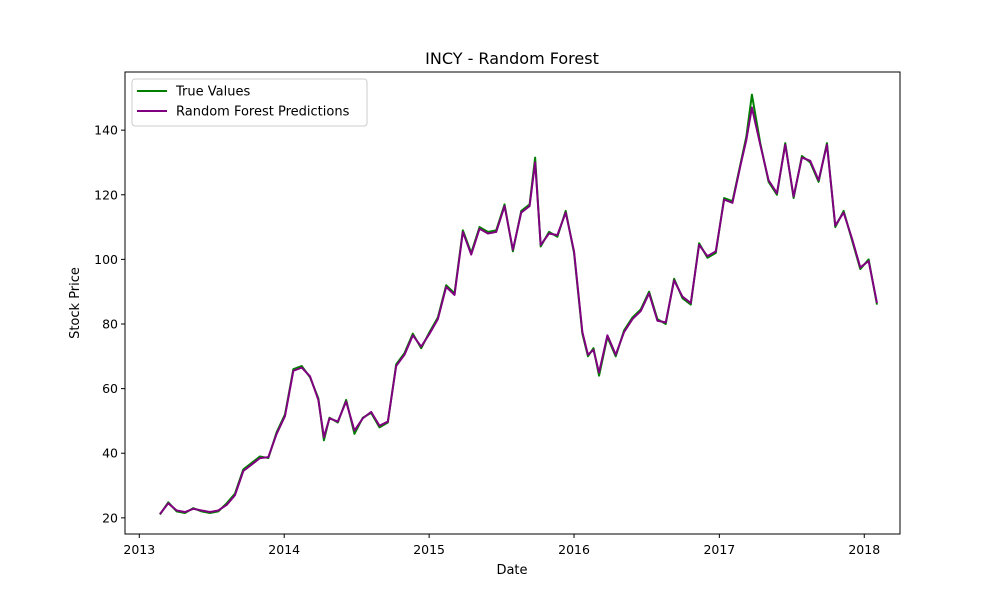 The width and height of the screenshot is (1000, 600). I want to click on legend-label-predictions: Random Forest Predictions, so click(263, 112).